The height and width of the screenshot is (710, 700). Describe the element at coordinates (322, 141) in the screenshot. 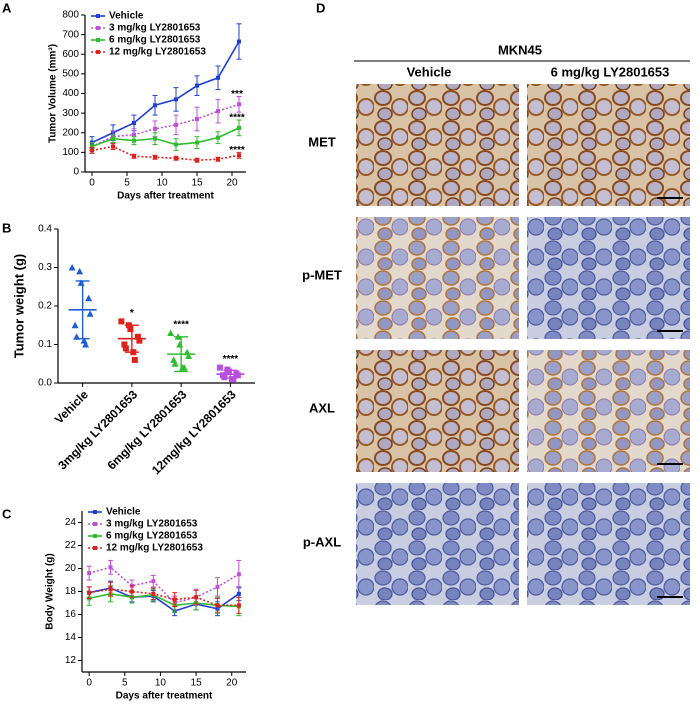

I see `row-label: MET` at that location.